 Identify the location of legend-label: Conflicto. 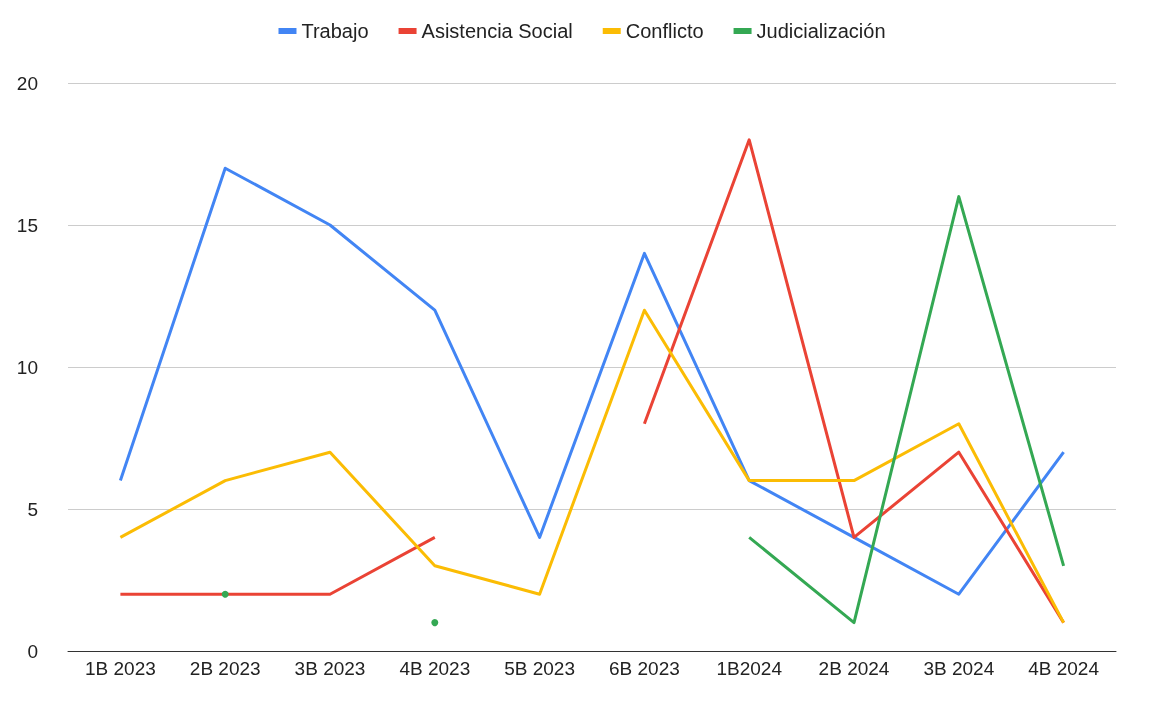
(664, 31).